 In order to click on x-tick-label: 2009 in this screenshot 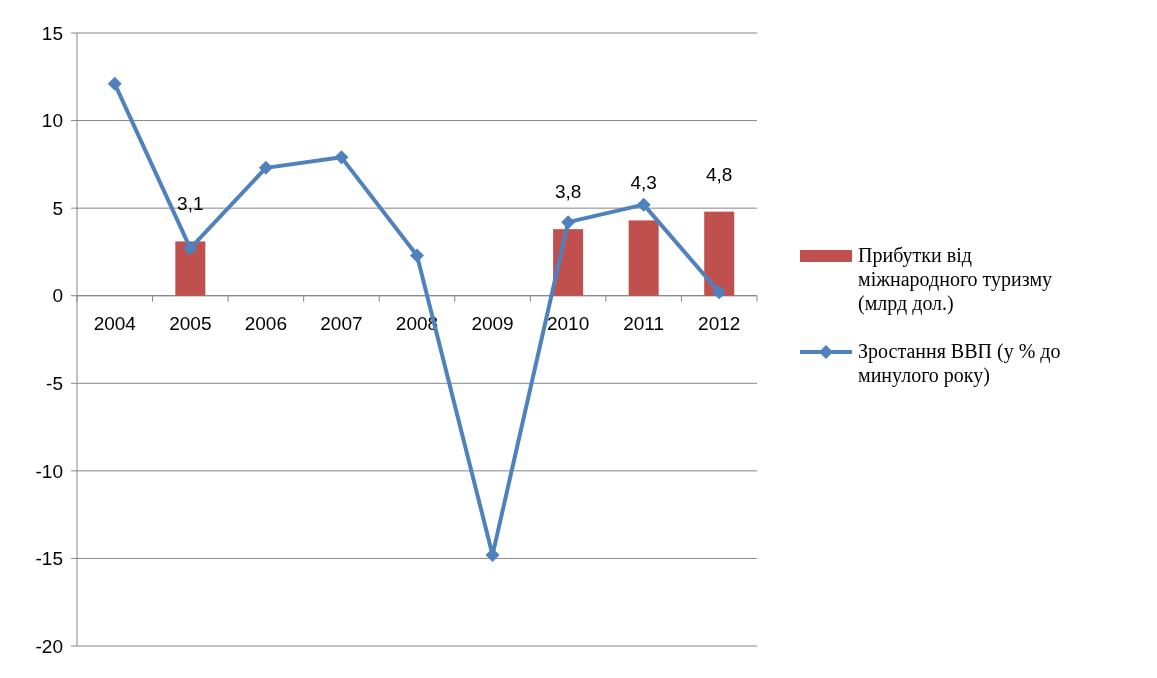, I will do `click(492, 323)`.